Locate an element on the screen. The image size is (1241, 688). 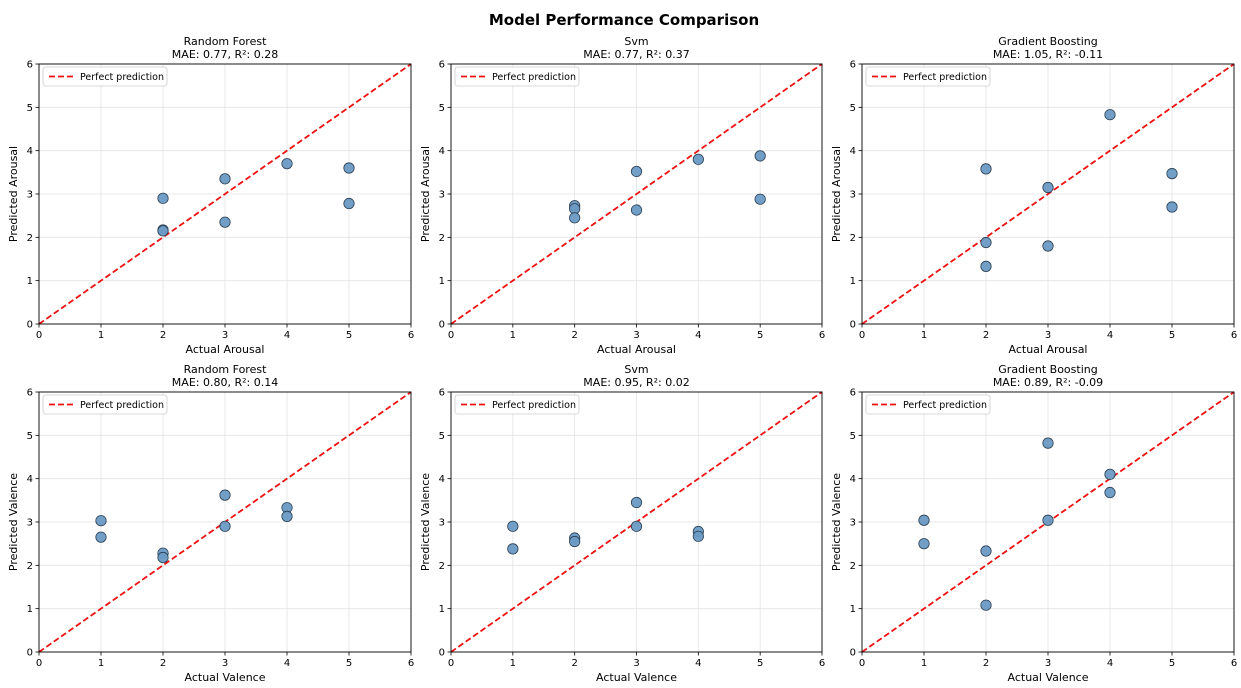
subplot-title: Gradient Boosting is located at coordinates (1047, 41).